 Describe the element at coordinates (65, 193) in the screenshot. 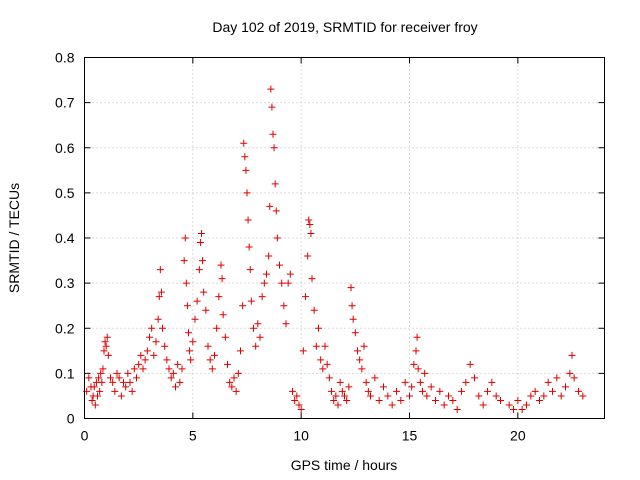

I see `y-tick-label: 0.5` at that location.